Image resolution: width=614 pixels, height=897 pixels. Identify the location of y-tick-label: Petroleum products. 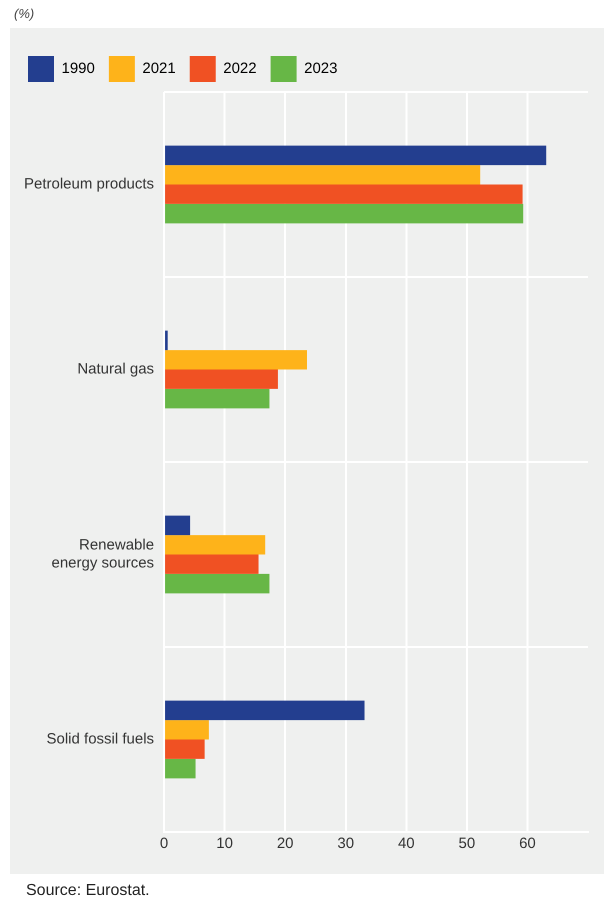
(89, 184).